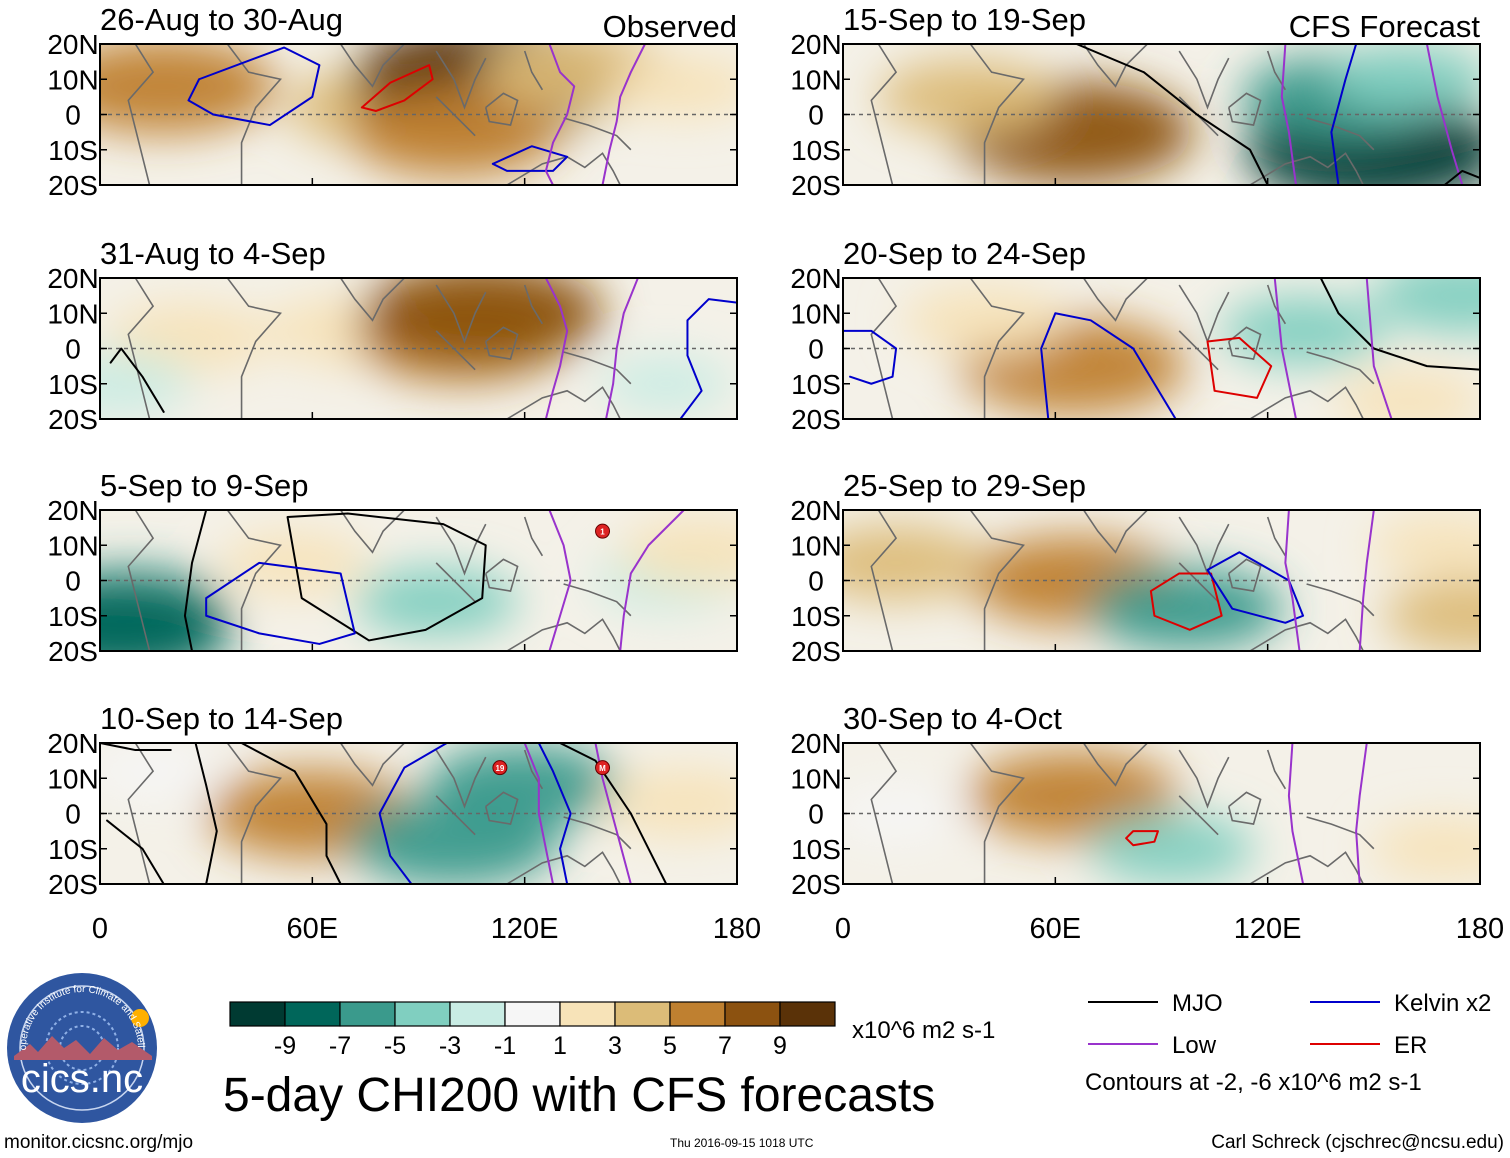 The height and width of the screenshot is (1158, 1510). I want to click on x-tick-label: 180, so click(1480, 929).